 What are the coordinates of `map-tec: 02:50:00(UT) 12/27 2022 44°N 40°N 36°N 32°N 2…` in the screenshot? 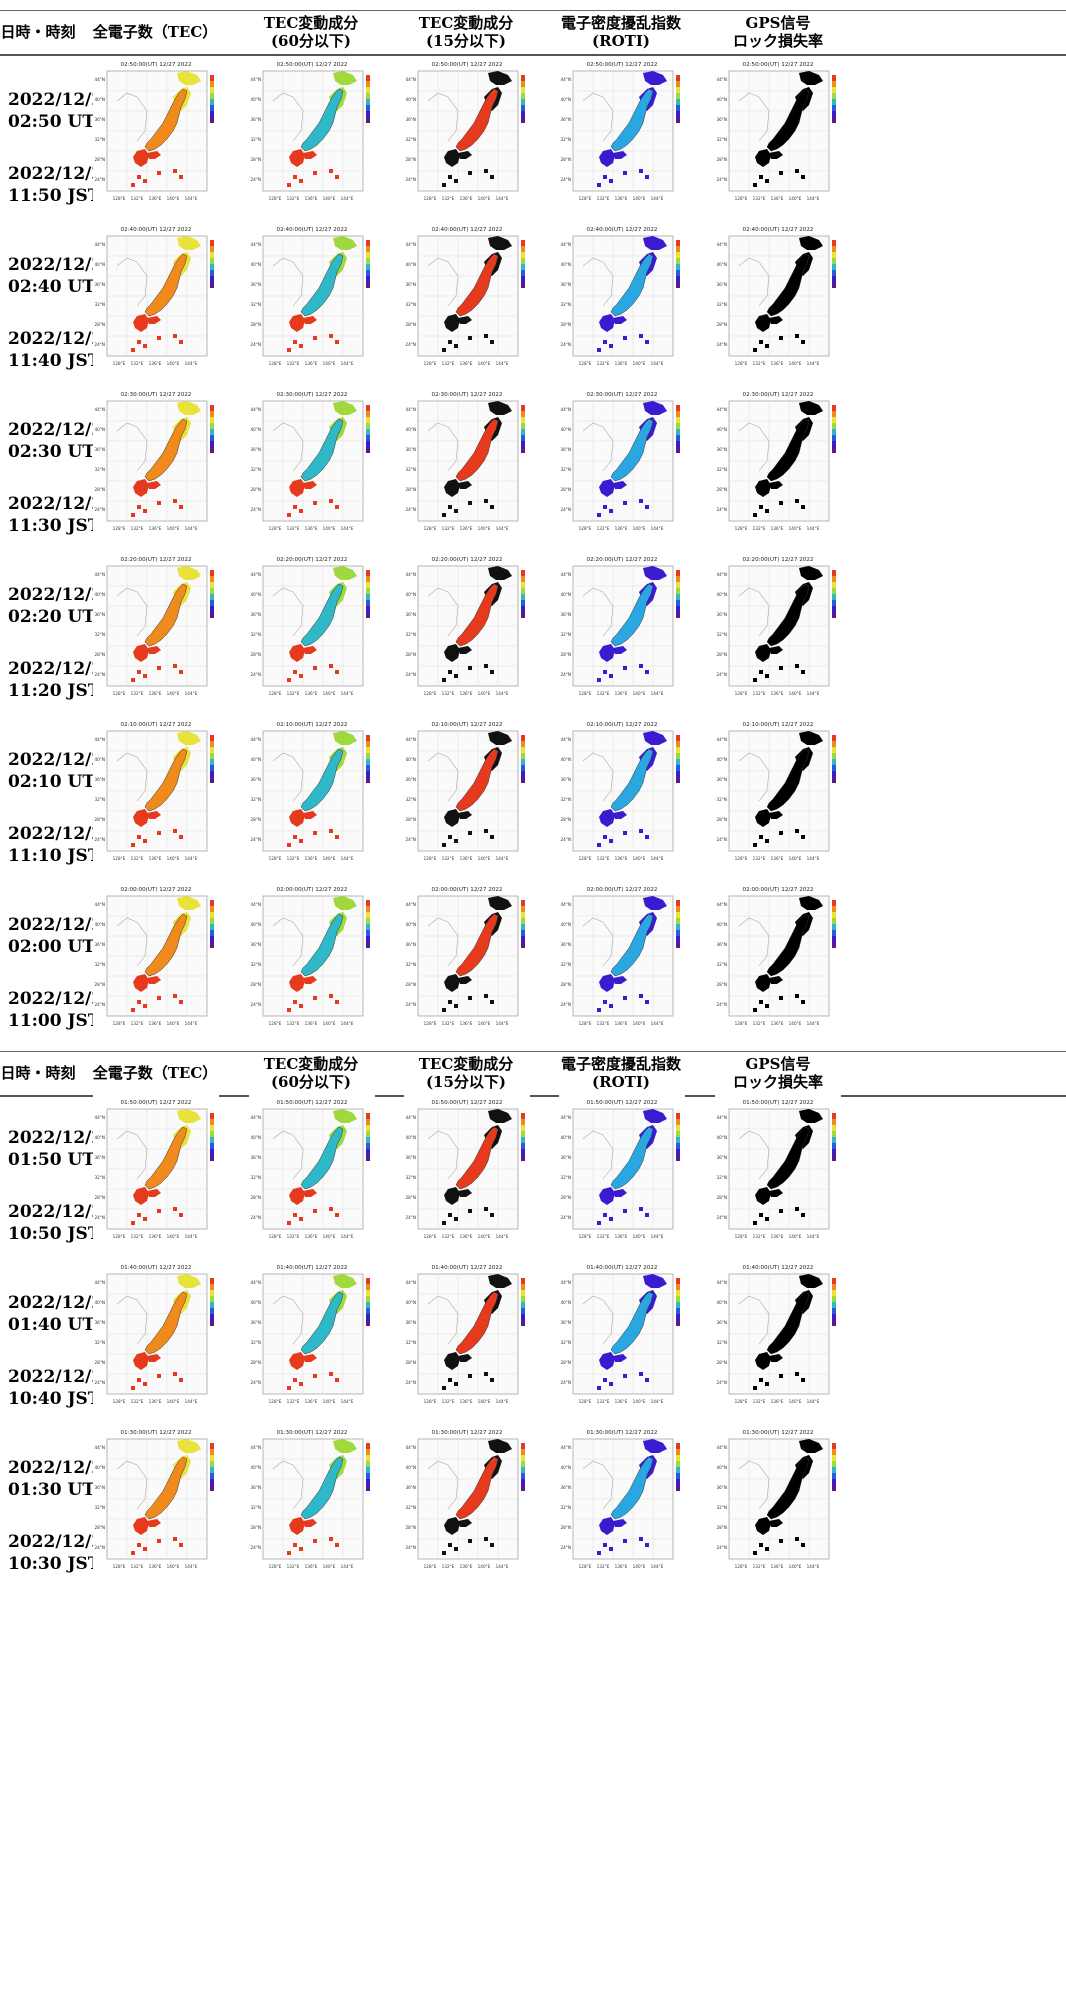 It's located at (156, 132).